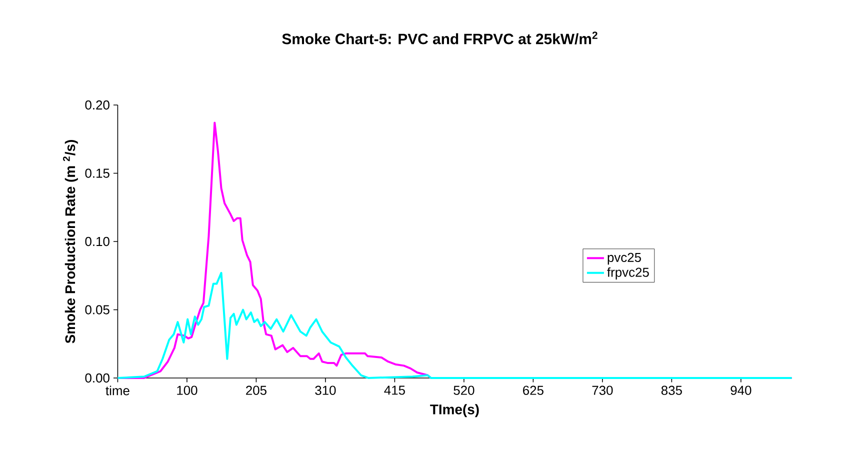  Describe the element at coordinates (440, 38) in the screenshot. I see `chart-title: Smoke Chart-5: PVC and FRPVC at 25kW/m$^{2}$` at that location.